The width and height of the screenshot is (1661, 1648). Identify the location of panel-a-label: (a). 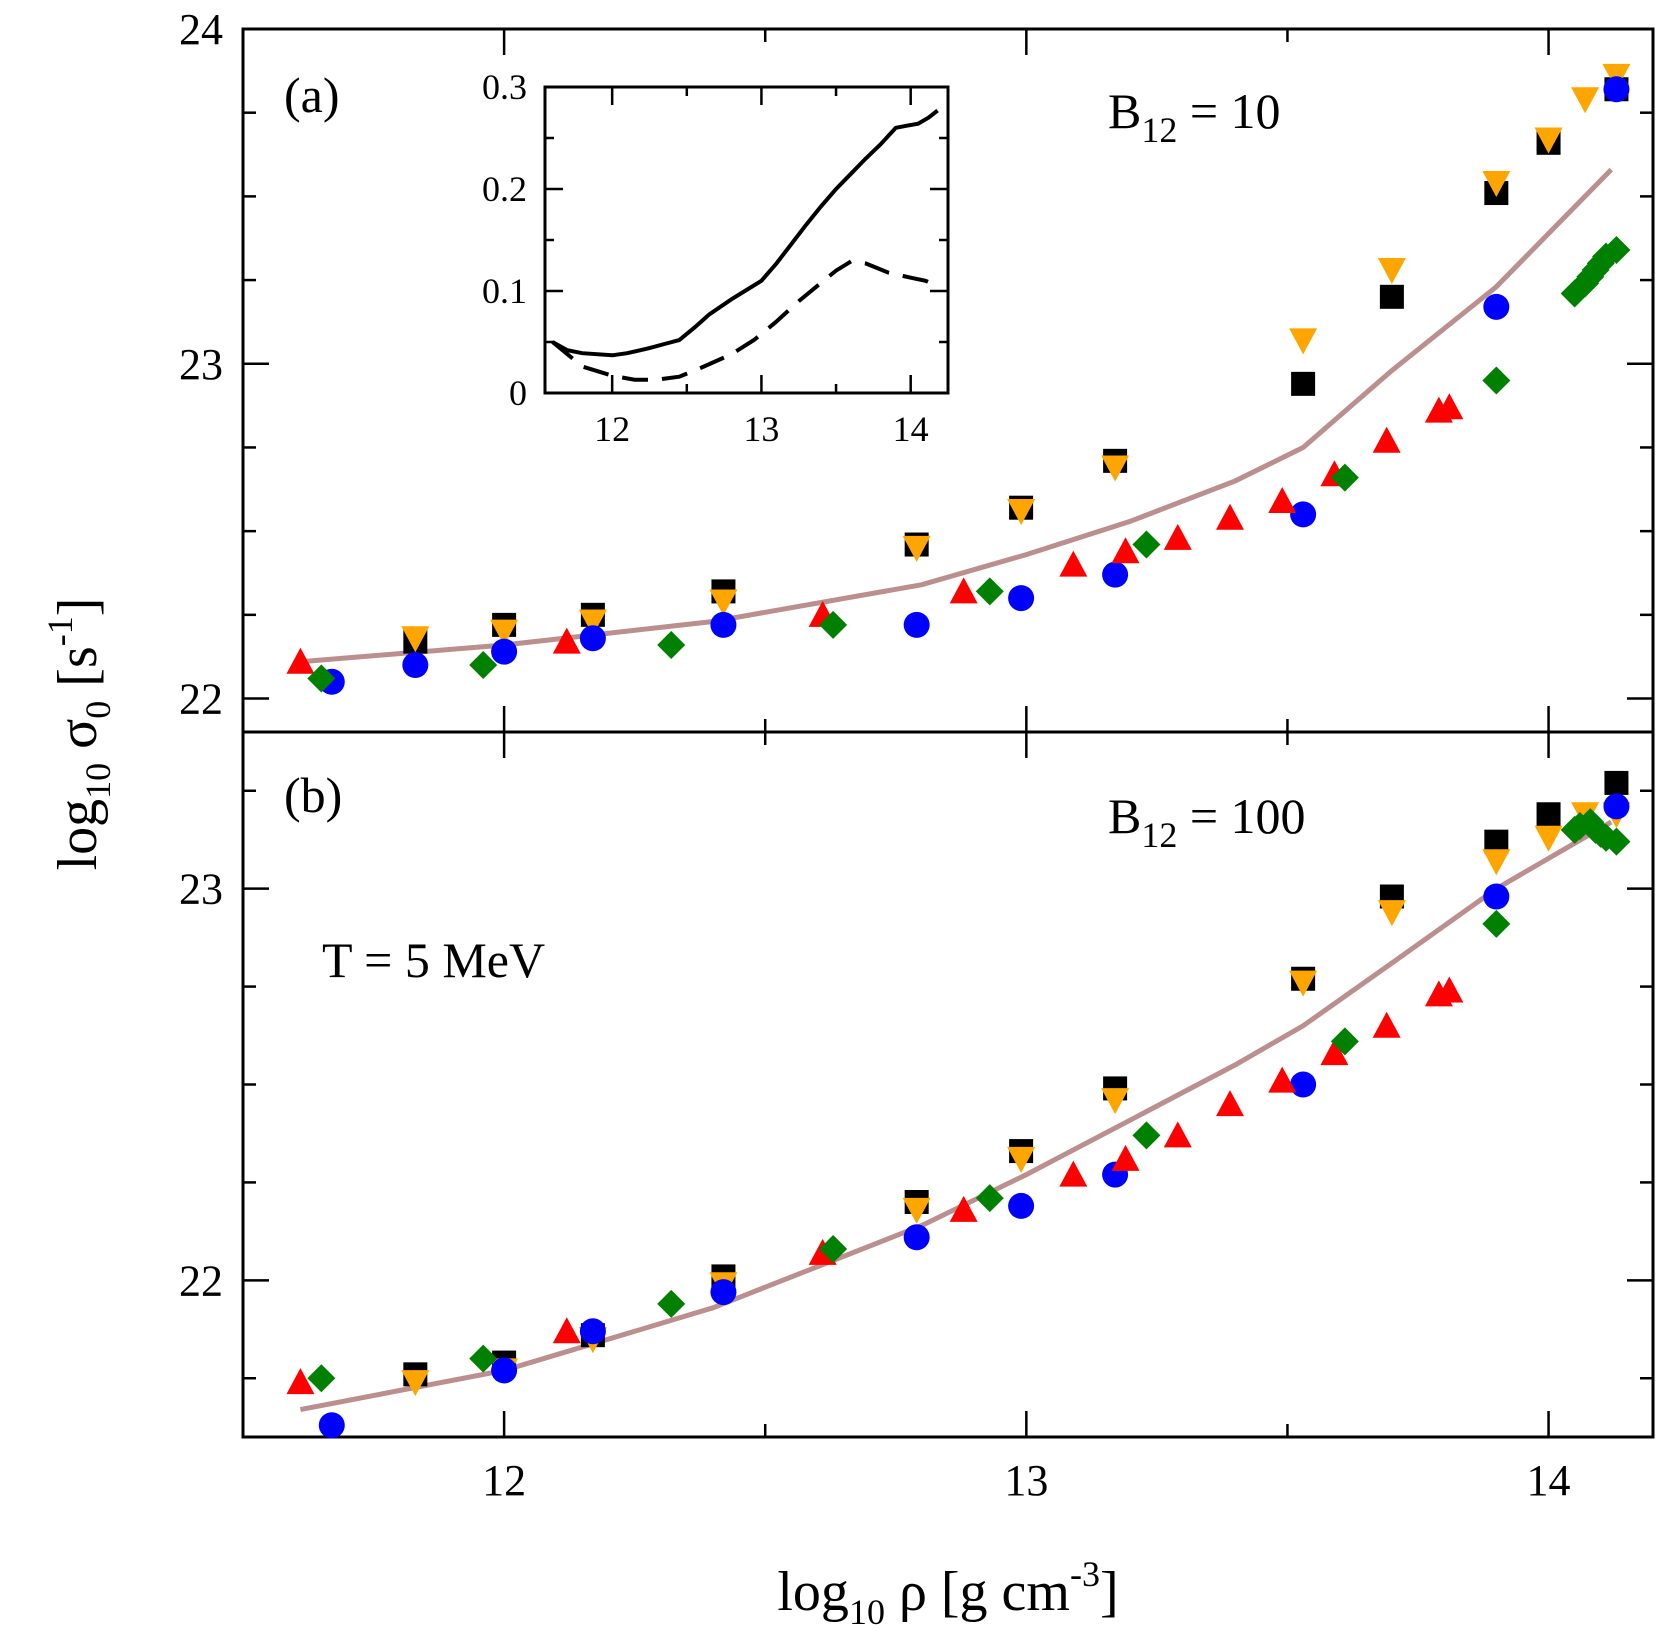
(312, 95).